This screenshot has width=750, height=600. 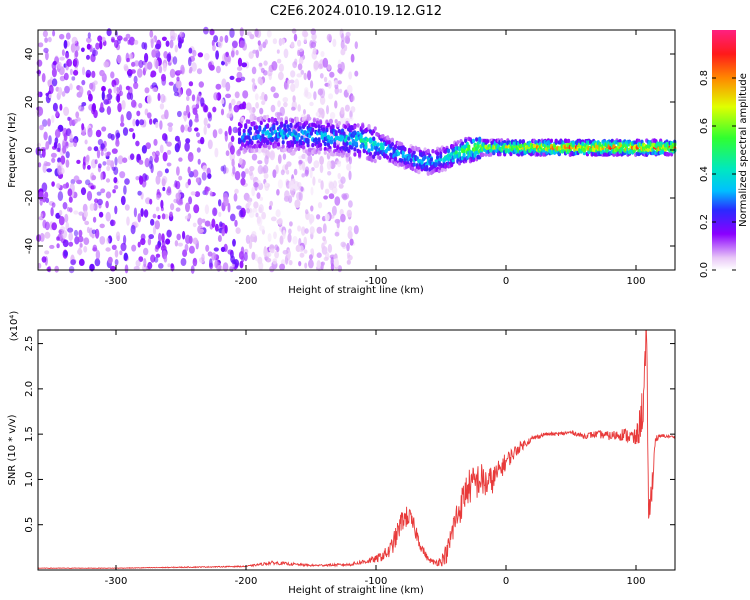 What do you see at coordinates (14, 326) in the screenshot?
I see `snr-y-multiplier: (x10⁴)` at bounding box center [14, 326].